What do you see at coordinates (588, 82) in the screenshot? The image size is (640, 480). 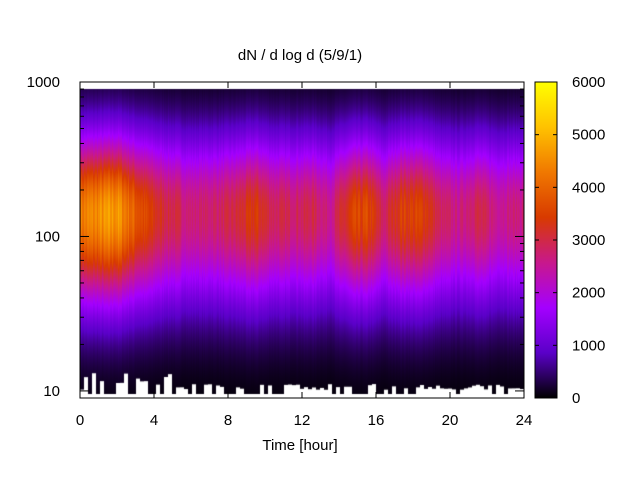 I see `colorbar-tick-label: 6000` at bounding box center [588, 82].